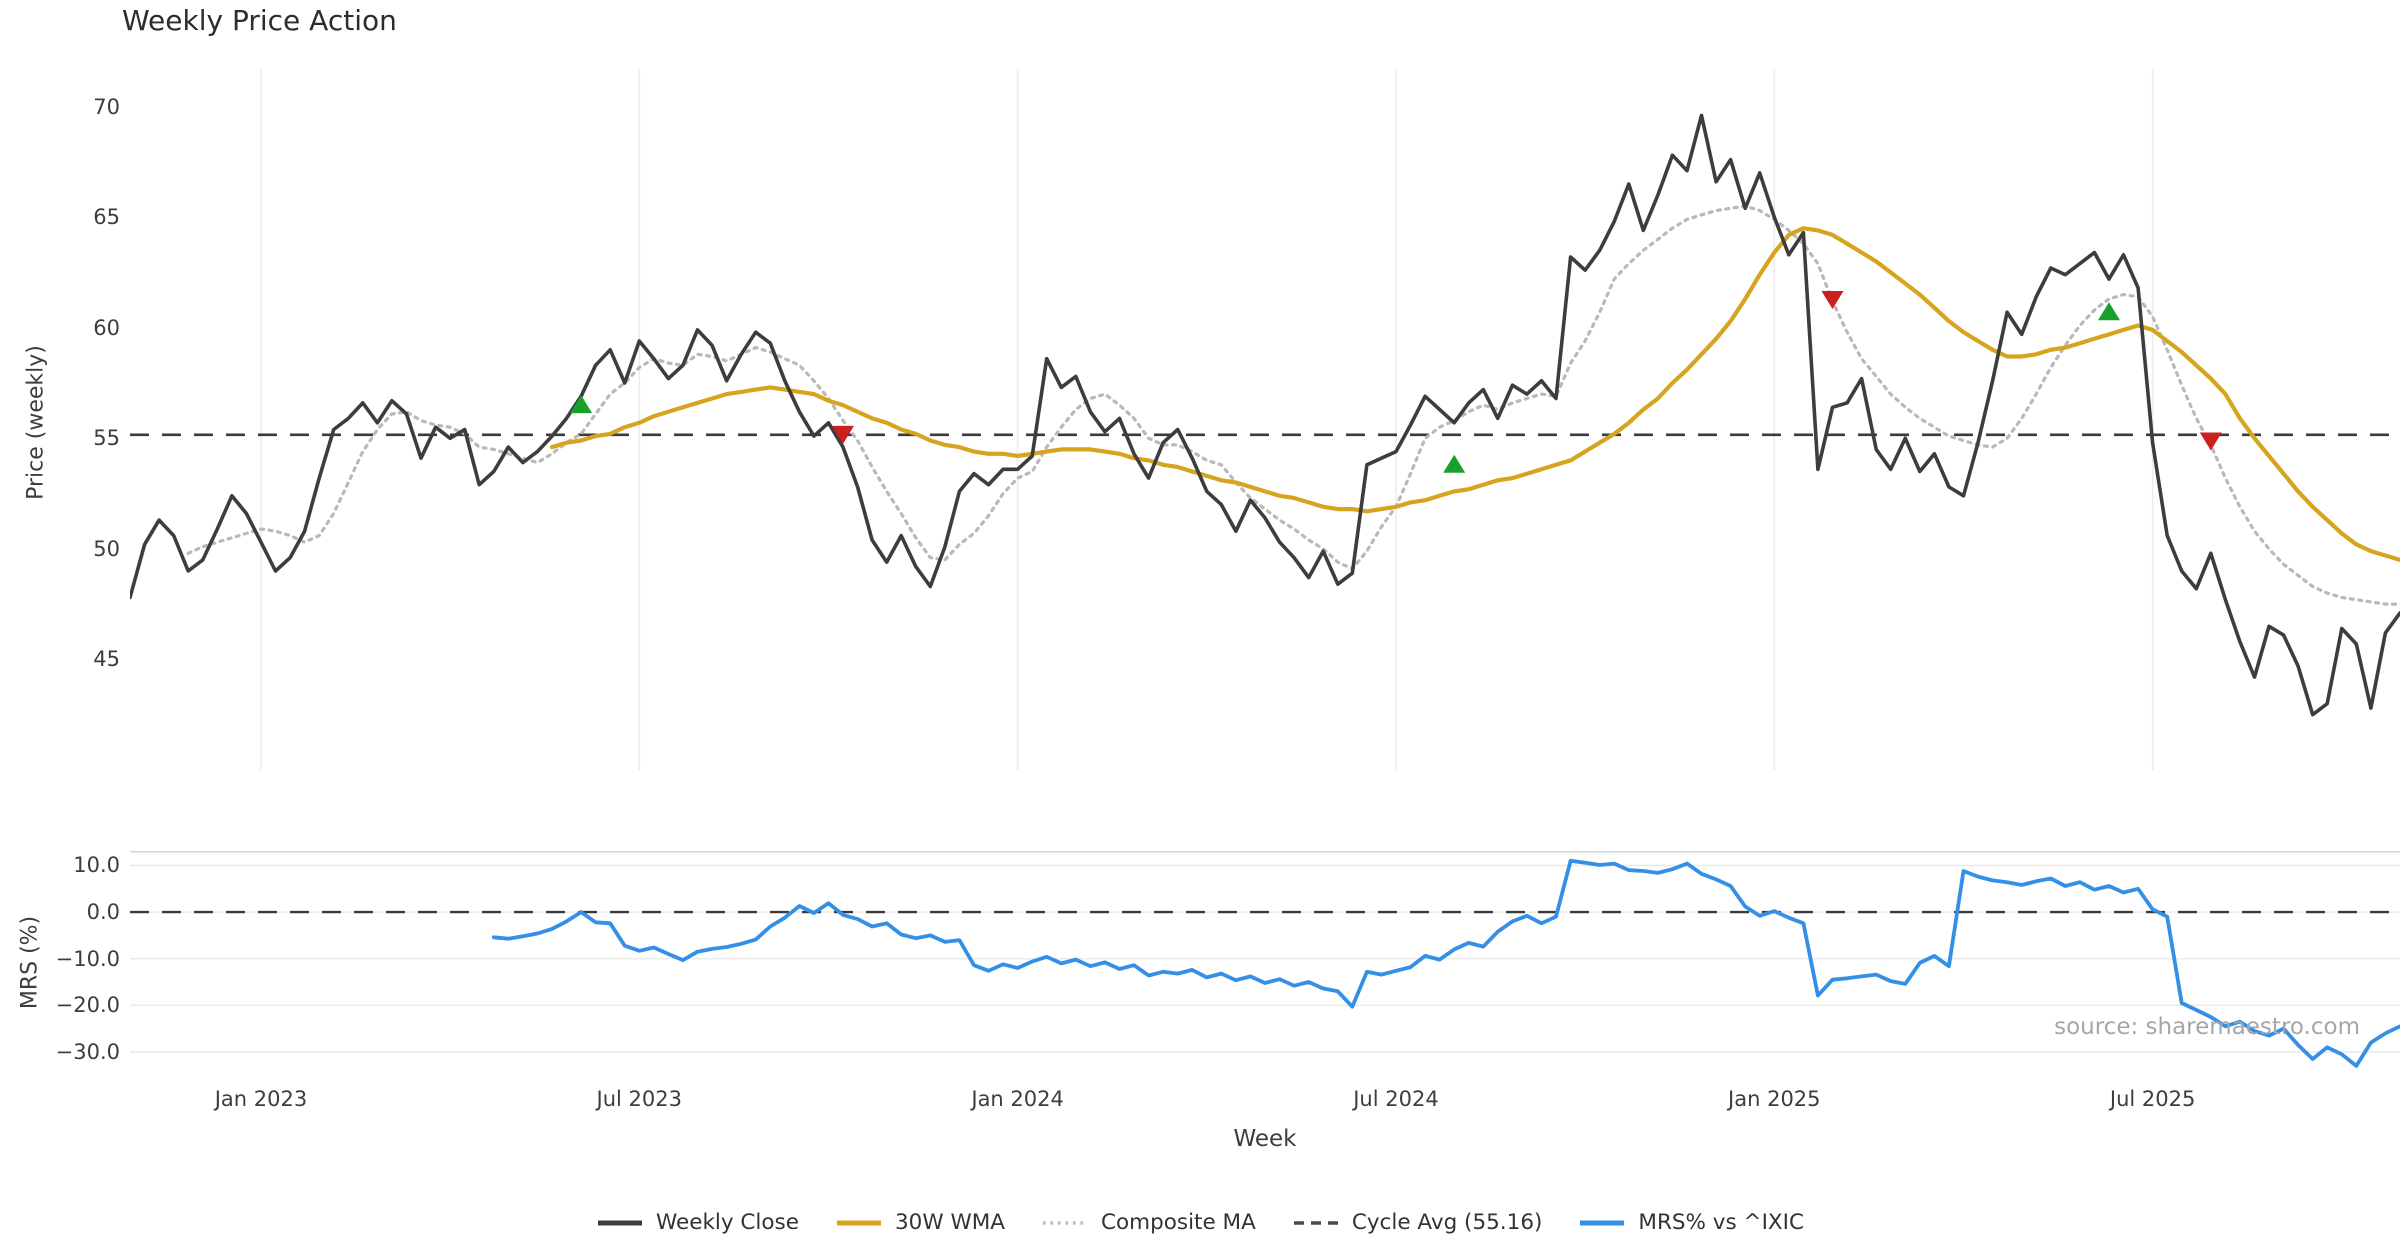 The image size is (2400, 1260). I want to click on x-tick-label: Jul 2023, so click(639, 1099).